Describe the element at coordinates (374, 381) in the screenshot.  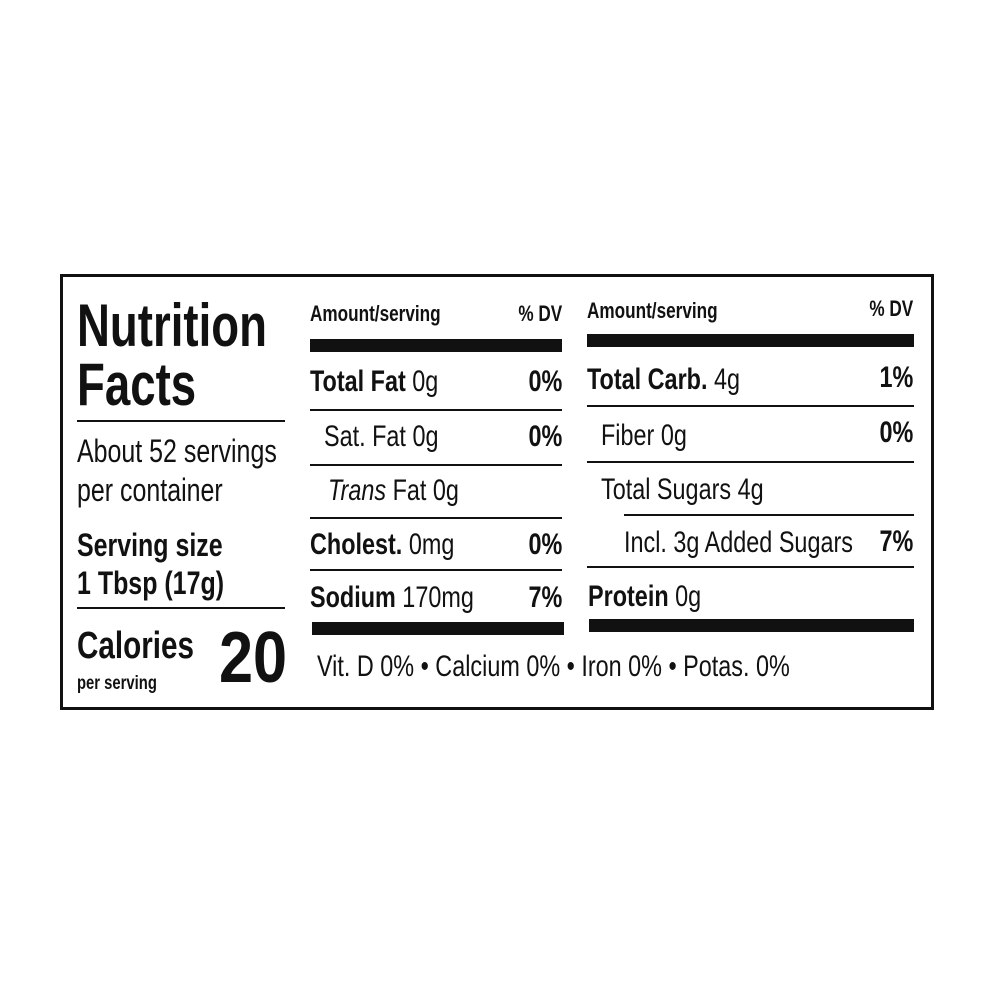
I see `row-total-fat: Total Fat 0g` at that location.